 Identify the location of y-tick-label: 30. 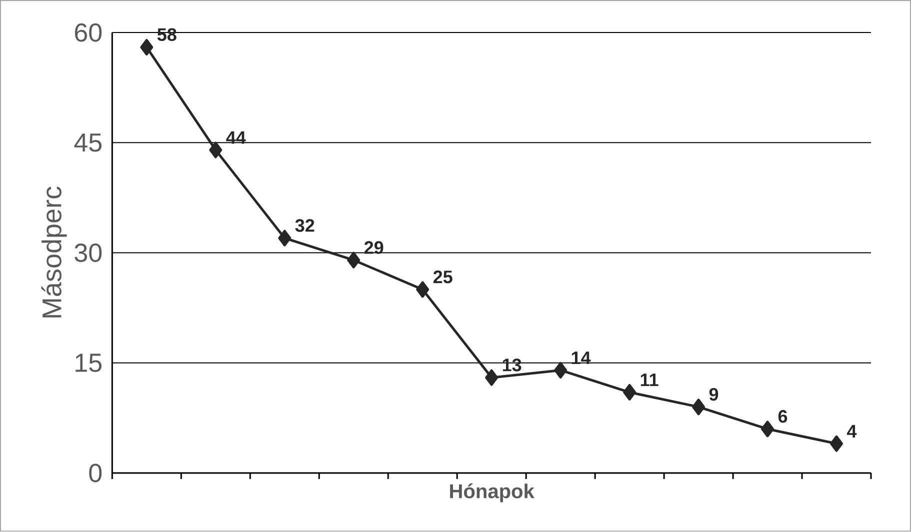
(88, 253).